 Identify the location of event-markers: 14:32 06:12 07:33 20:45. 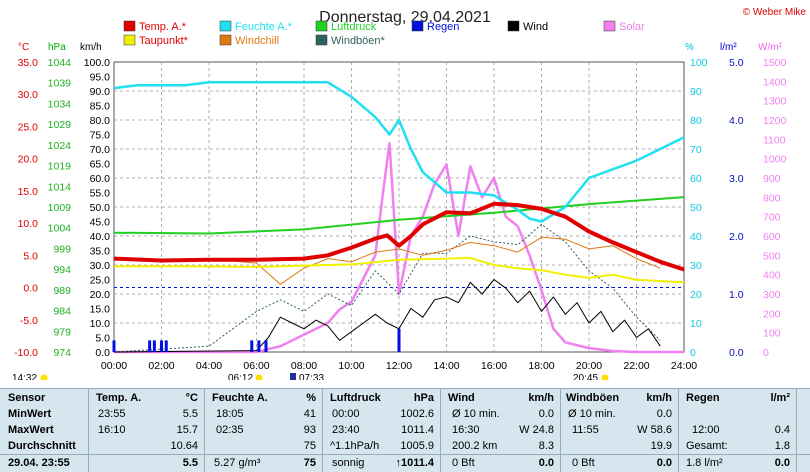
(310, 376).